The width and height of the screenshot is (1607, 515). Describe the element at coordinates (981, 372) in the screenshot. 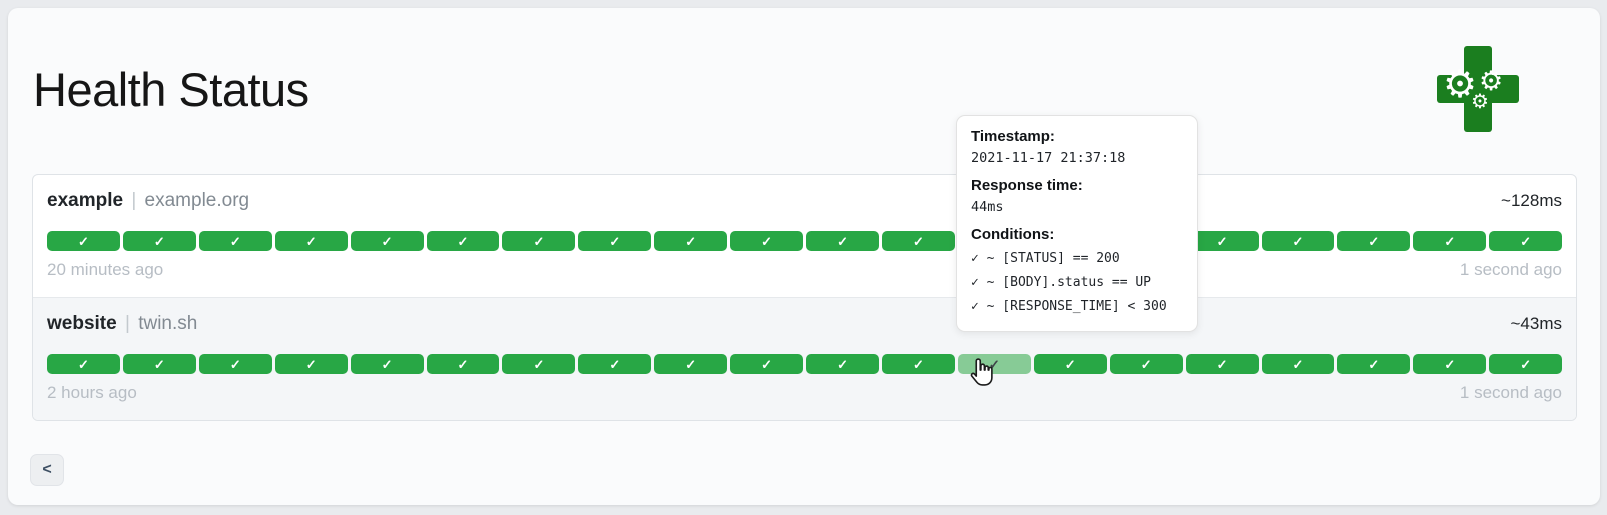

I see `mouse-pointer-cursor` at that location.